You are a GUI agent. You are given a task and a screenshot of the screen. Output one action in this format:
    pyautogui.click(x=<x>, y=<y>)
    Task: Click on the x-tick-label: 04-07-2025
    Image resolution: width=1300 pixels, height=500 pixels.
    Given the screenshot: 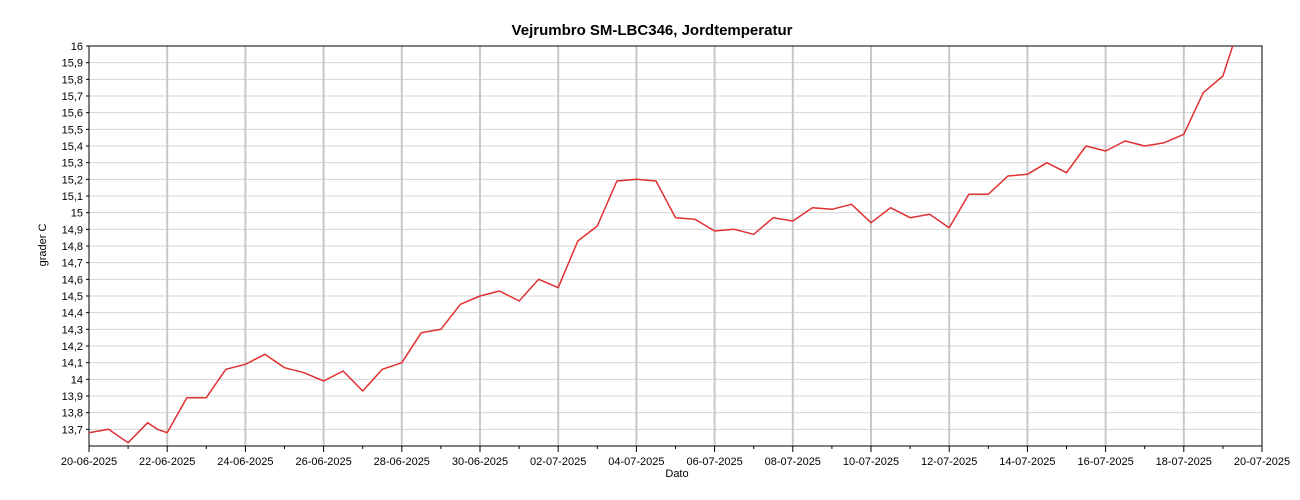 What is the action you would take?
    pyautogui.click(x=636, y=462)
    